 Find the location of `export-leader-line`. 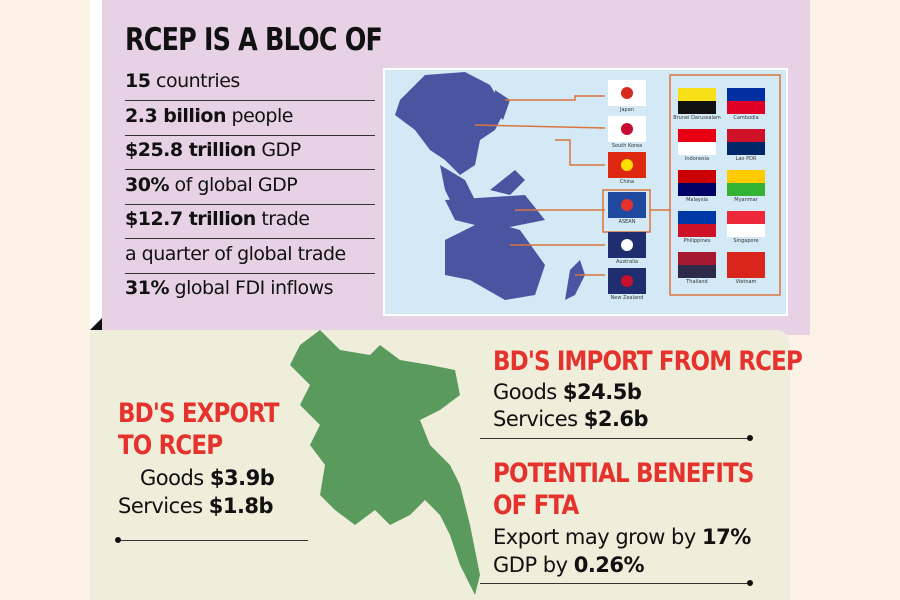

export-leader-line is located at coordinates (213, 540).